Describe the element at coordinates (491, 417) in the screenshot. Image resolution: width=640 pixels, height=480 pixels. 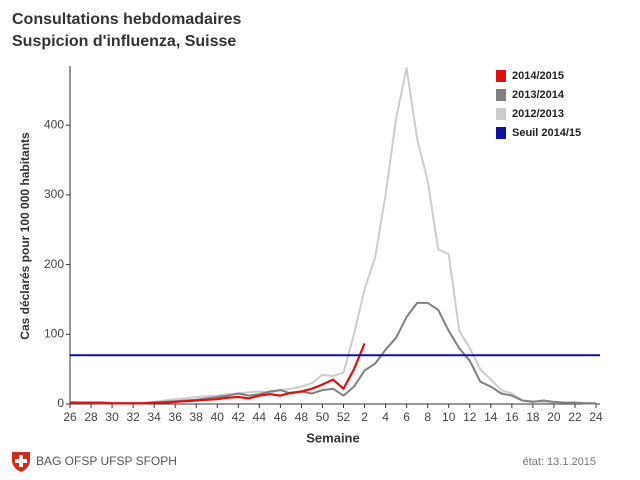
I see `x-tick-label: 14` at that location.